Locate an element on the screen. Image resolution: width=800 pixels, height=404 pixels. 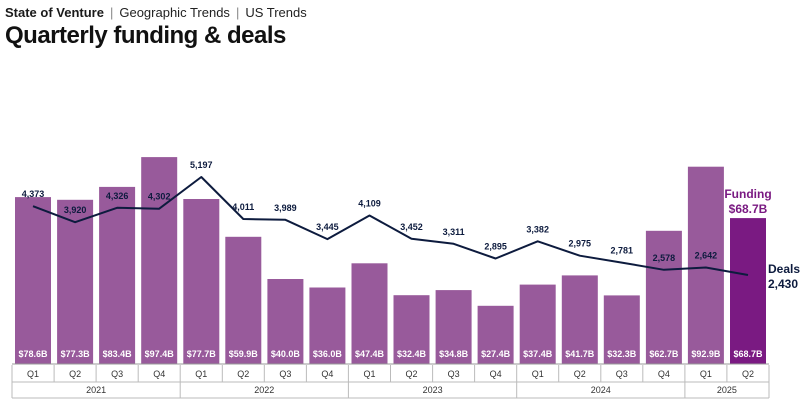
funding-bar-label: $36.0B is located at coordinates (328, 354).